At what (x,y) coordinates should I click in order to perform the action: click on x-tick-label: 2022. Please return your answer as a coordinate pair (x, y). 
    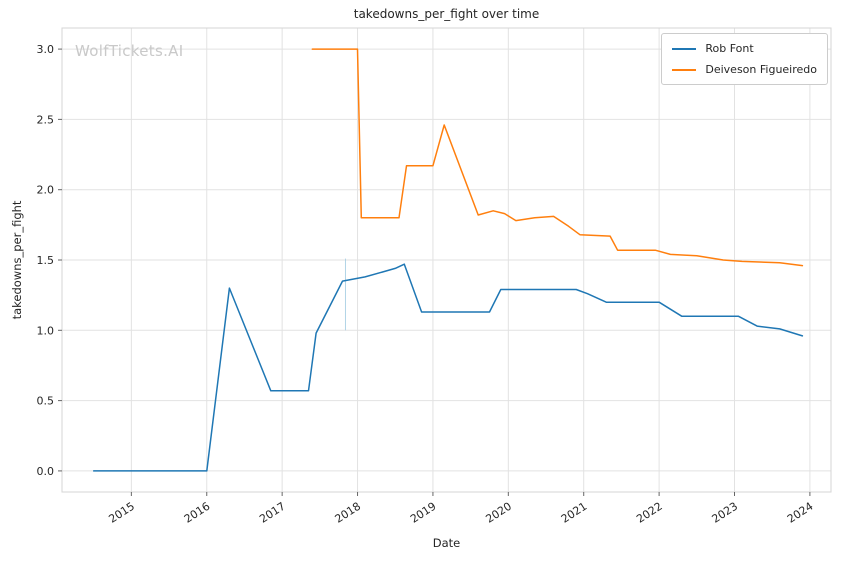
    Looking at the image, I should click on (649, 513).